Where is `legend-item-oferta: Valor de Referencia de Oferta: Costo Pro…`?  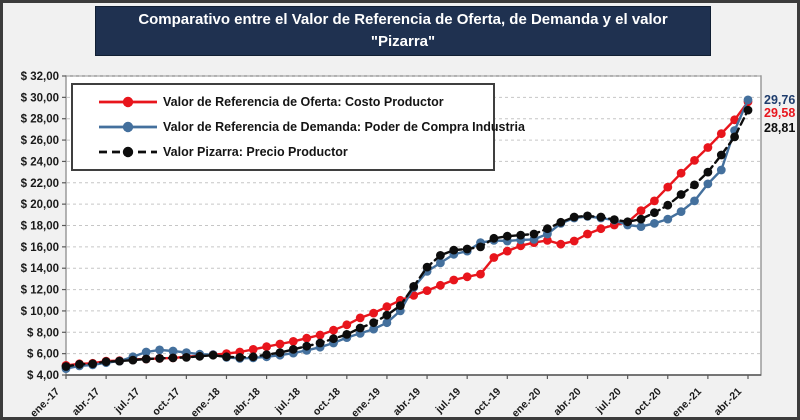
legend-item-oferta: Valor de Referencia de Oferta: Costo Pro… is located at coordinates (293, 102).